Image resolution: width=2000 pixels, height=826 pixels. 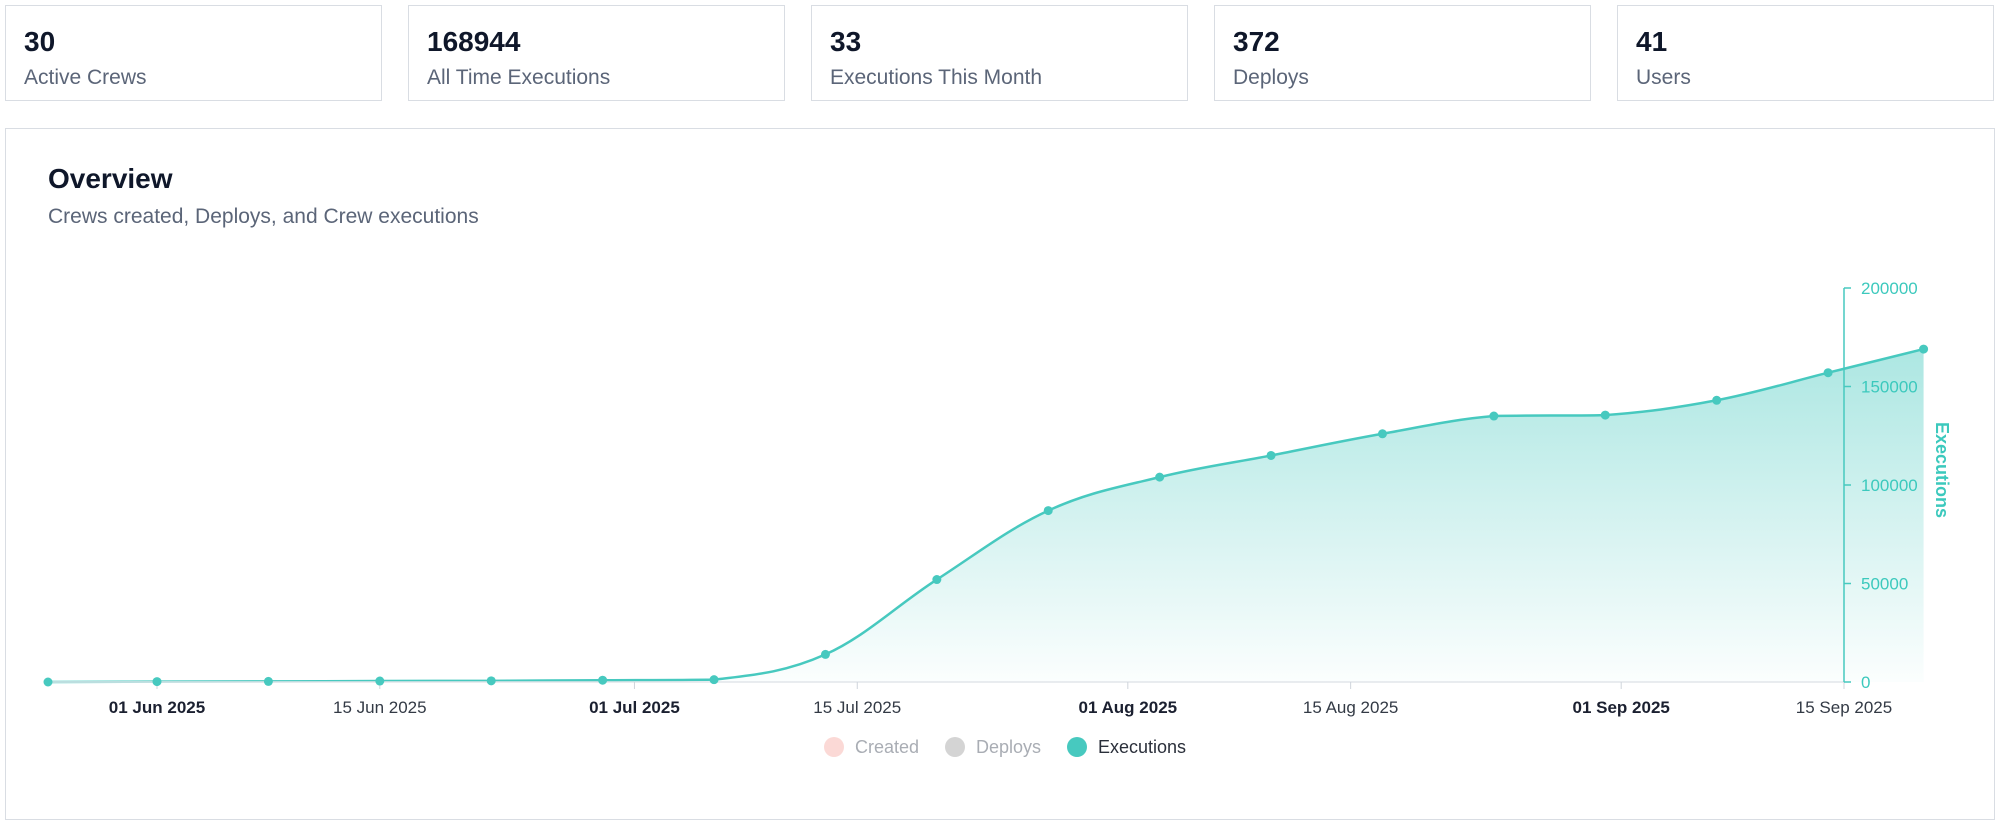 I want to click on legend-label: Created, so click(x=887, y=747).